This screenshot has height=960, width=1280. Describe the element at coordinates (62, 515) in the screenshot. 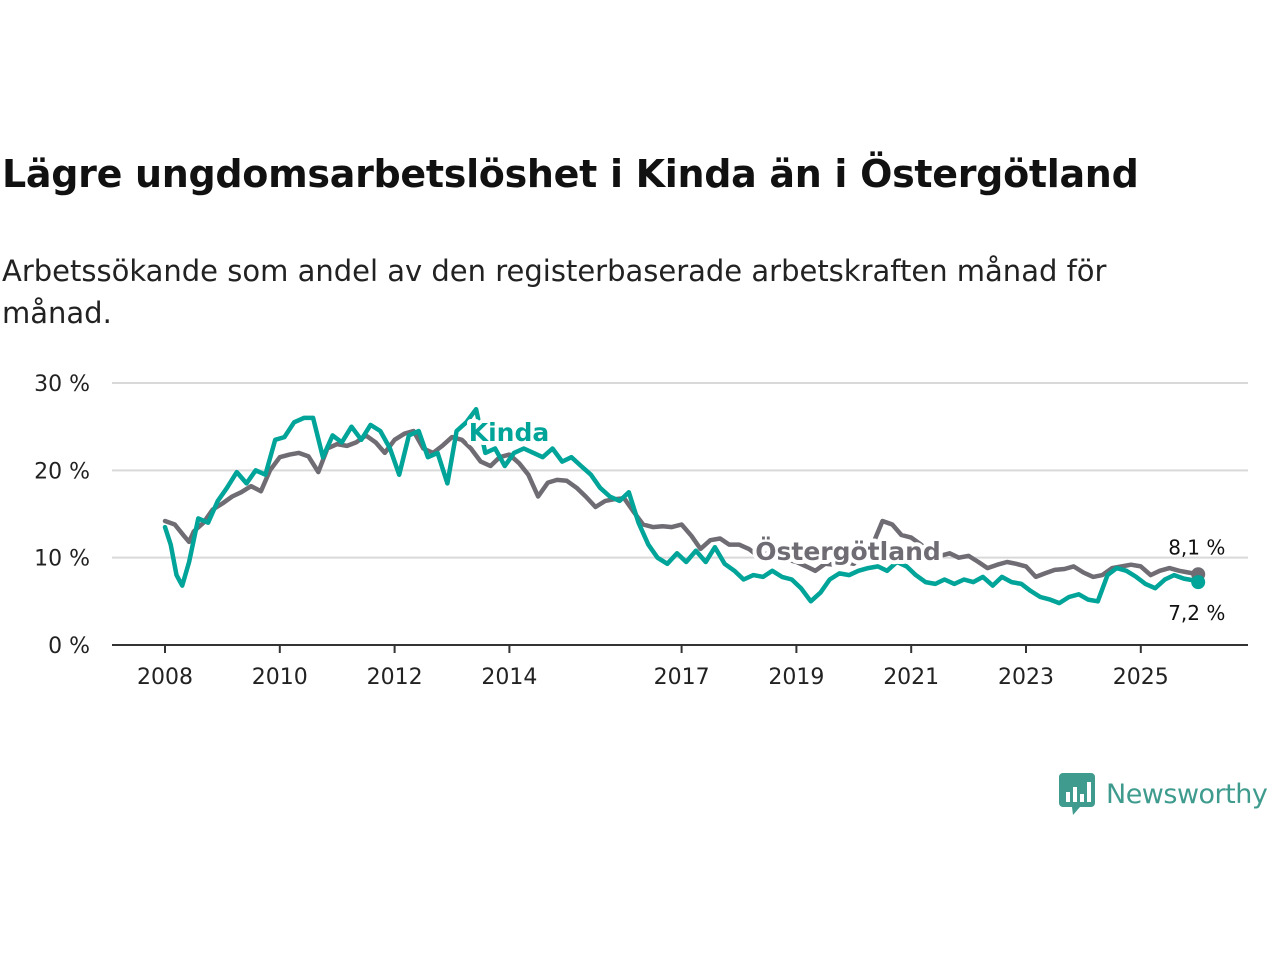

I see `y-axis-ticks: 0 % 10 % 20 % 30 %` at that location.